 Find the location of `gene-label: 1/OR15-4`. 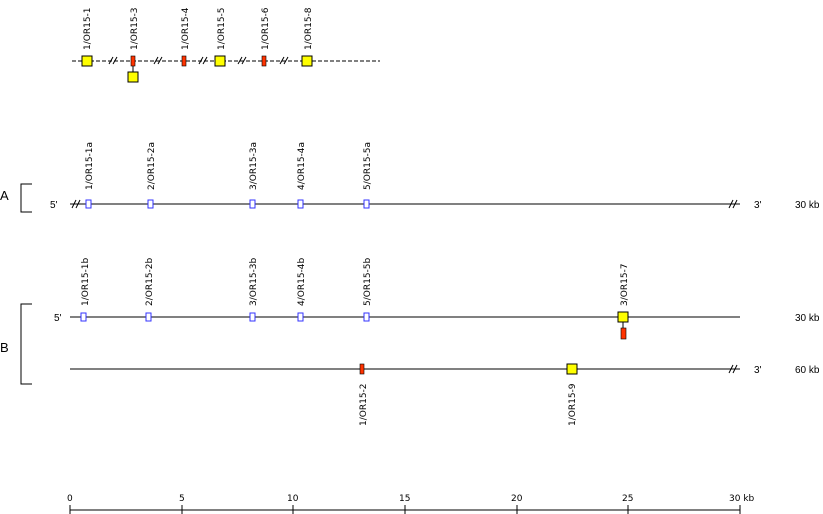

gene-label: 1/OR15-4 is located at coordinates (186, 28).